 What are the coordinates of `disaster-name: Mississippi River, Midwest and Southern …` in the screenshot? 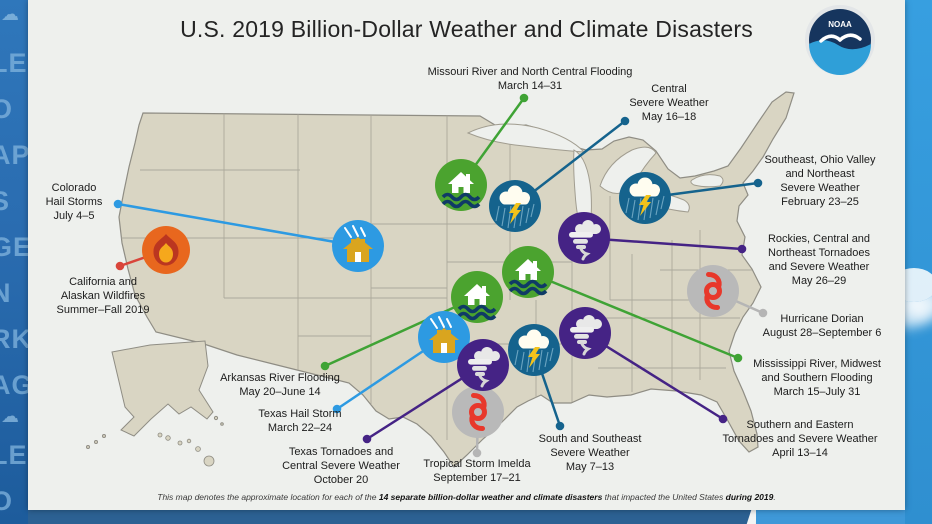 It's located at (817, 370).